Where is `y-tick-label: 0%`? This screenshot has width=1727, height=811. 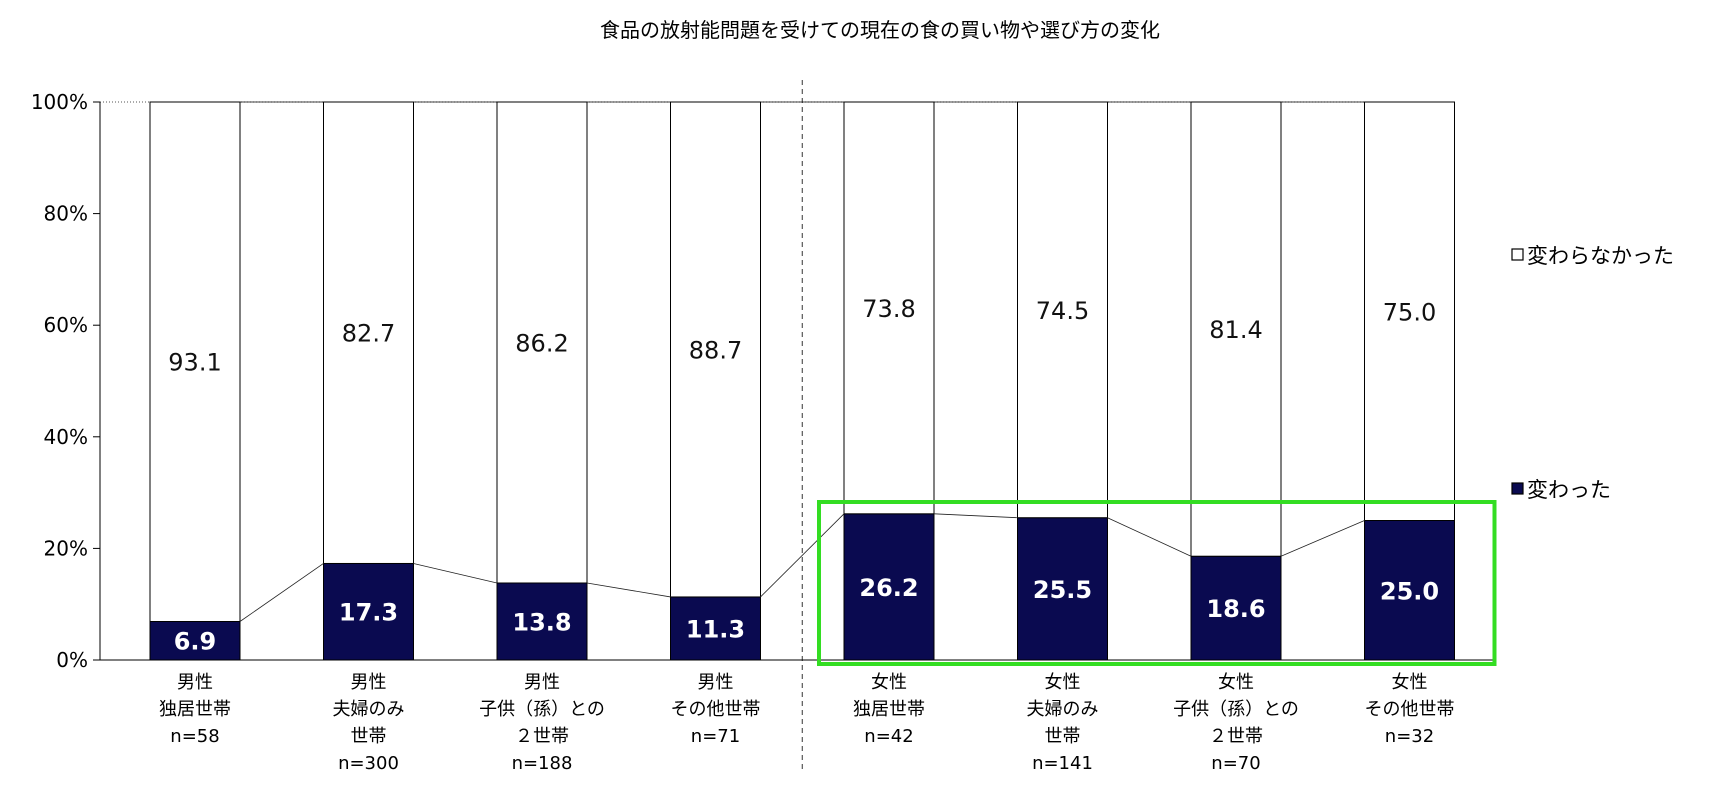
y-tick-label: 0% is located at coordinates (72, 660).